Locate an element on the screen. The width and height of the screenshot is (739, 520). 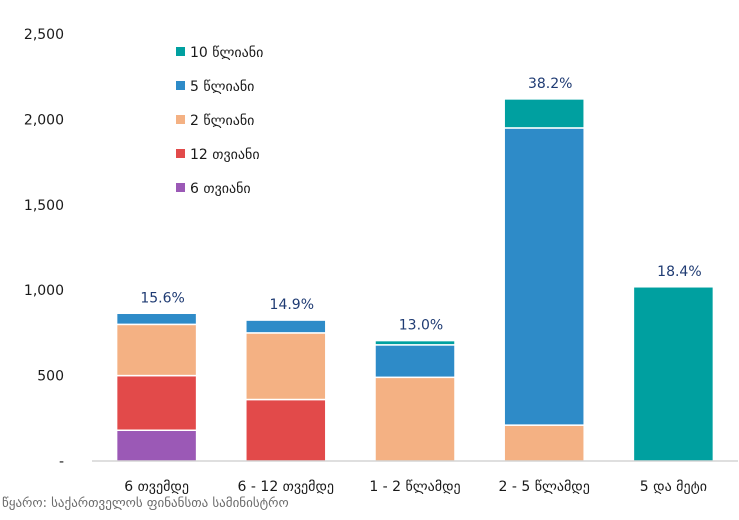
x-tick-label: 2 - 5 წლამდე is located at coordinates (544, 487).